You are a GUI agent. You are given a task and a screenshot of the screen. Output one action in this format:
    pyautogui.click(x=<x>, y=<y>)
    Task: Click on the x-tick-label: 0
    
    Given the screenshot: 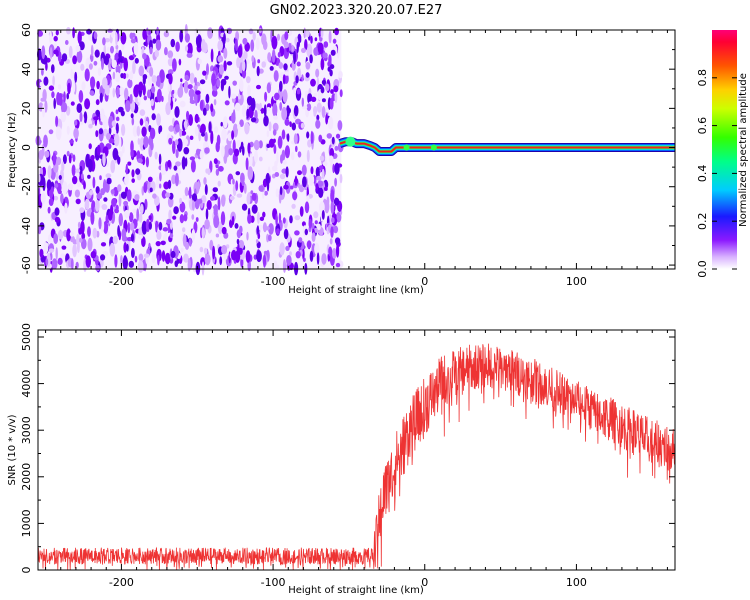 What is the action you would take?
    pyautogui.click(x=424, y=281)
    